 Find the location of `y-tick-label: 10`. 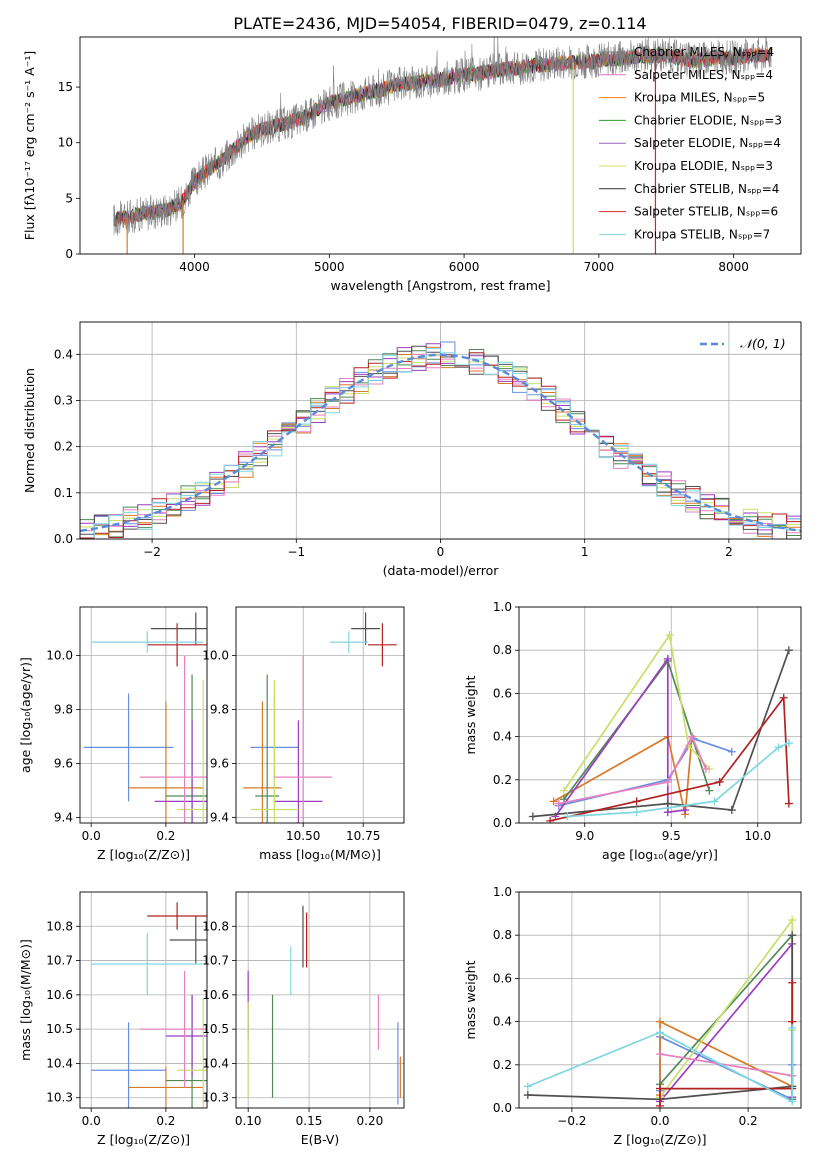

y-tick-label: 10 is located at coordinates (65, 143).